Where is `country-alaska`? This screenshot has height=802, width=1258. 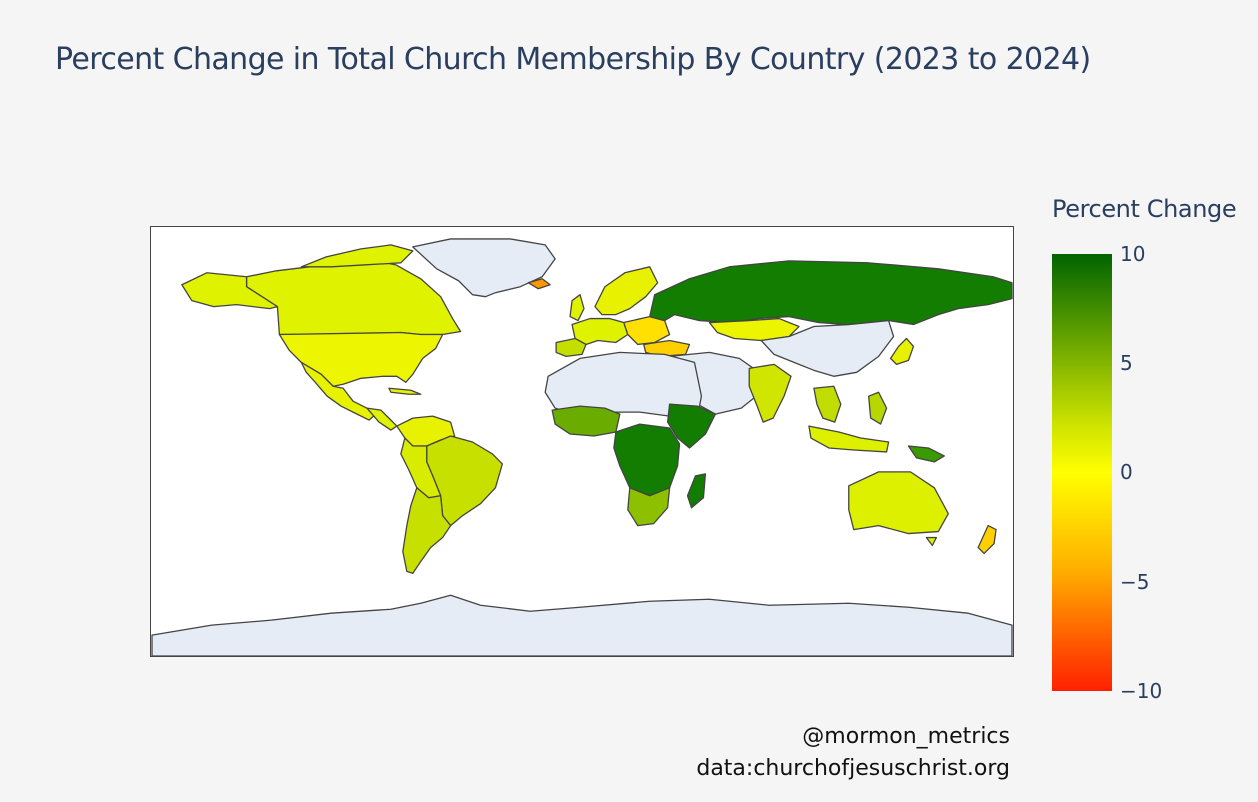
country-alaska is located at coordinates (230, 291).